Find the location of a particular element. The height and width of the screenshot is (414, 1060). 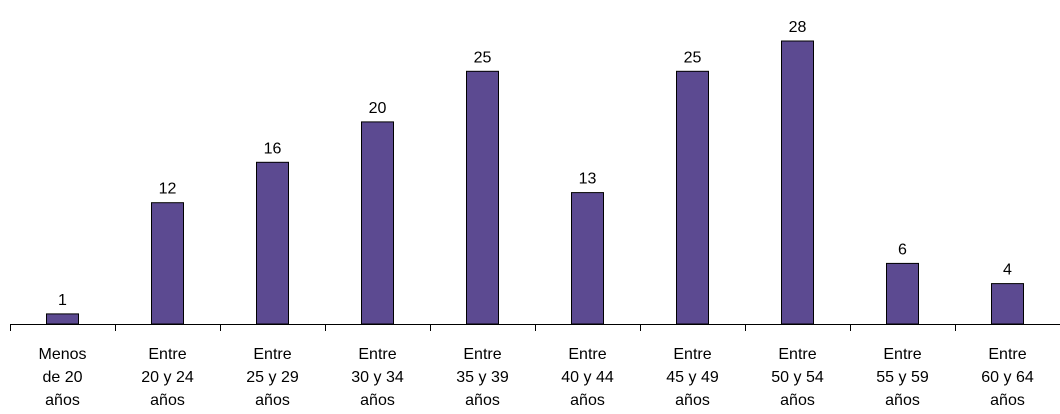

category-label-line: 20 y 24 is located at coordinates (167, 377).